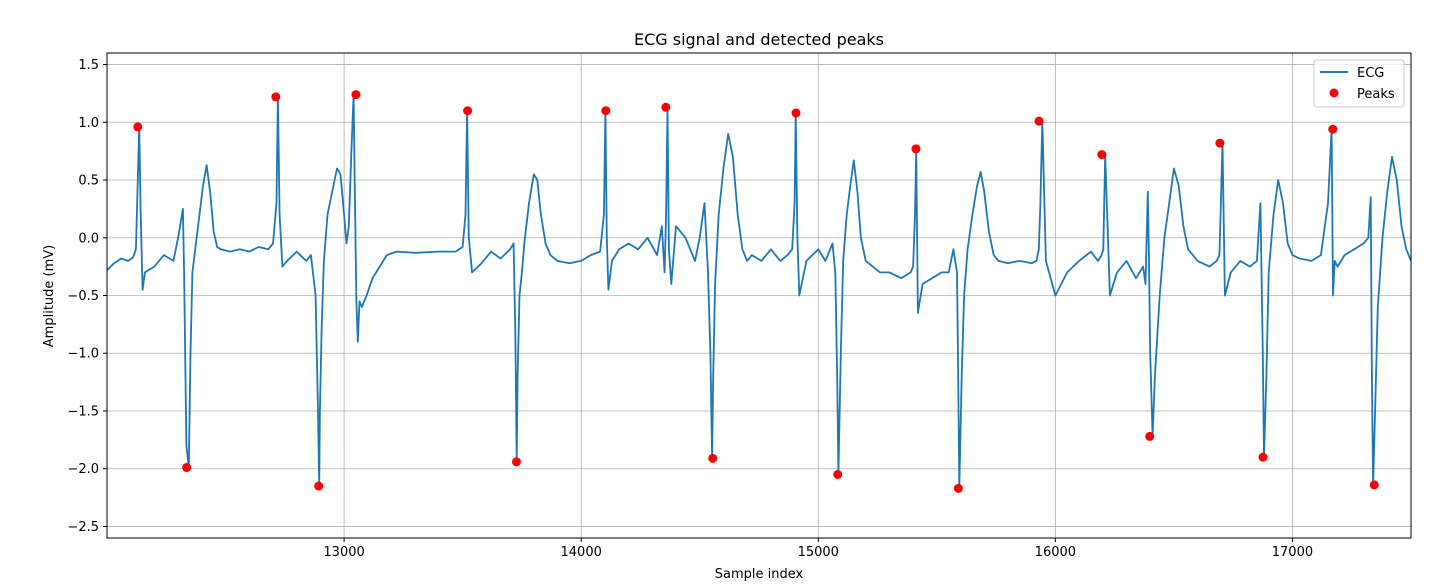 The height and width of the screenshot is (587, 1452). Describe the element at coordinates (83, 296) in the screenshot. I see `y-tick-label: −0.5` at that location.